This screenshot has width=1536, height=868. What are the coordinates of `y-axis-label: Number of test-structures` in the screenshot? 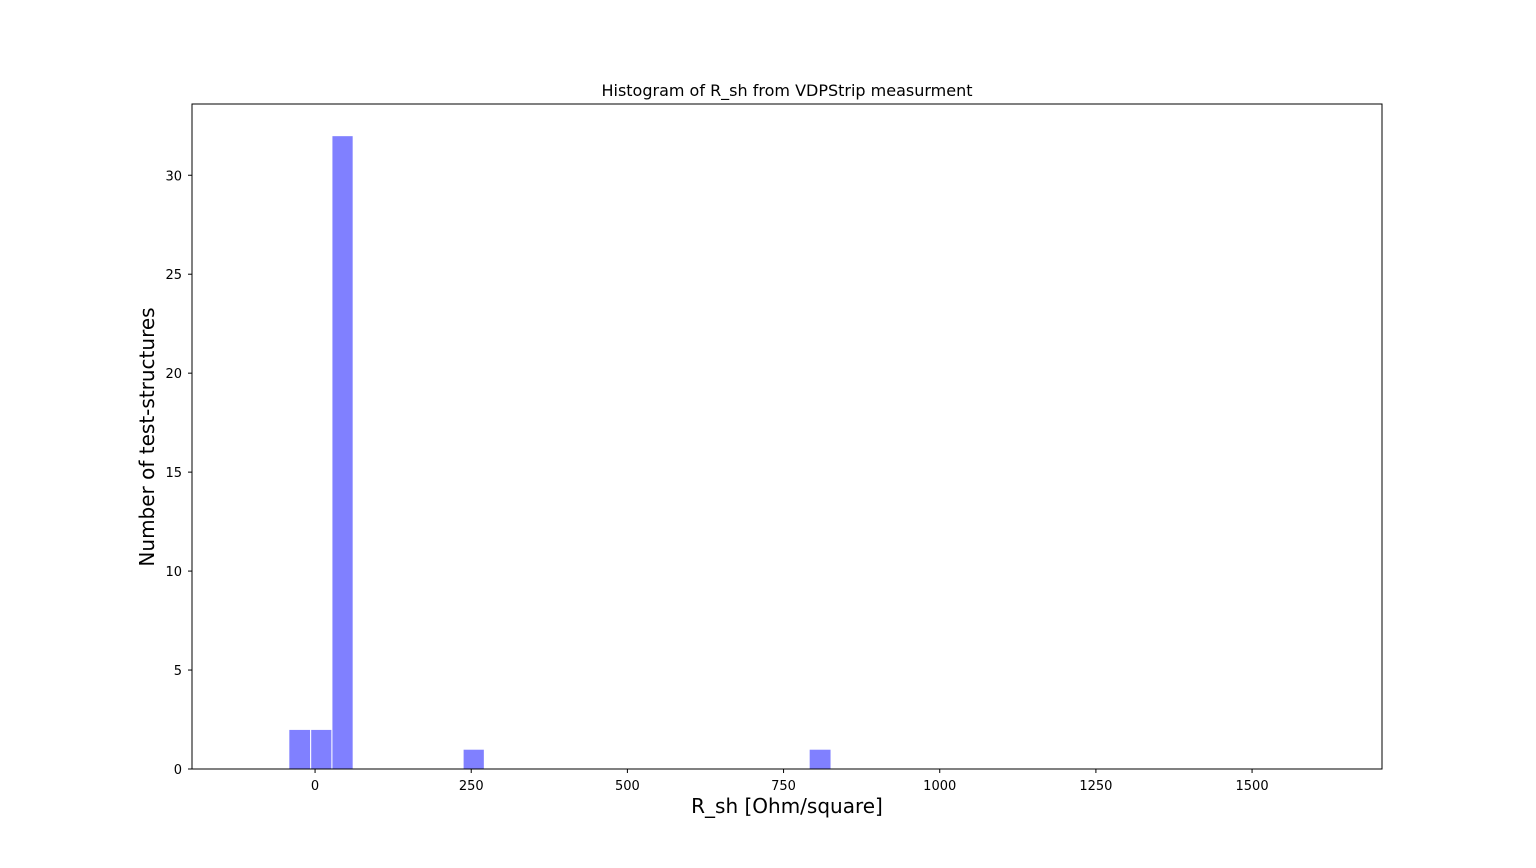 It's located at (147, 436).